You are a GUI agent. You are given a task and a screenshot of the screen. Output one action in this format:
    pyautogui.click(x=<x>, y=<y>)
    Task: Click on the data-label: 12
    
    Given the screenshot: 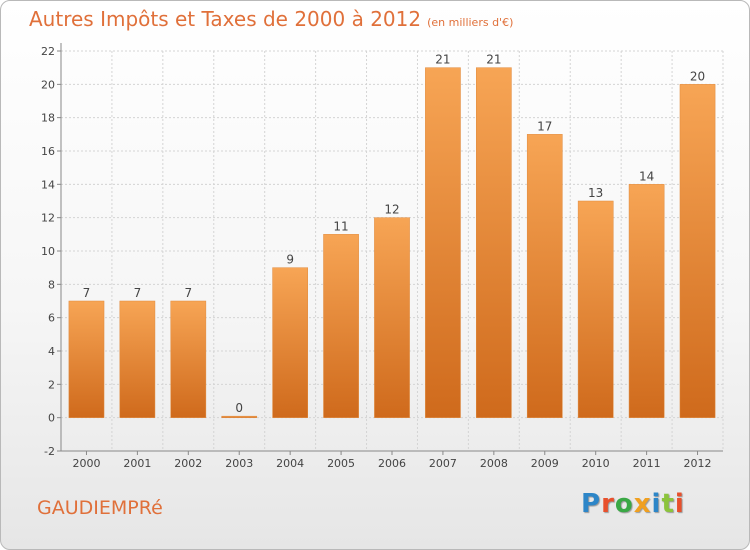 What is the action you would take?
    pyautogui.click(x=391, y=210)
    